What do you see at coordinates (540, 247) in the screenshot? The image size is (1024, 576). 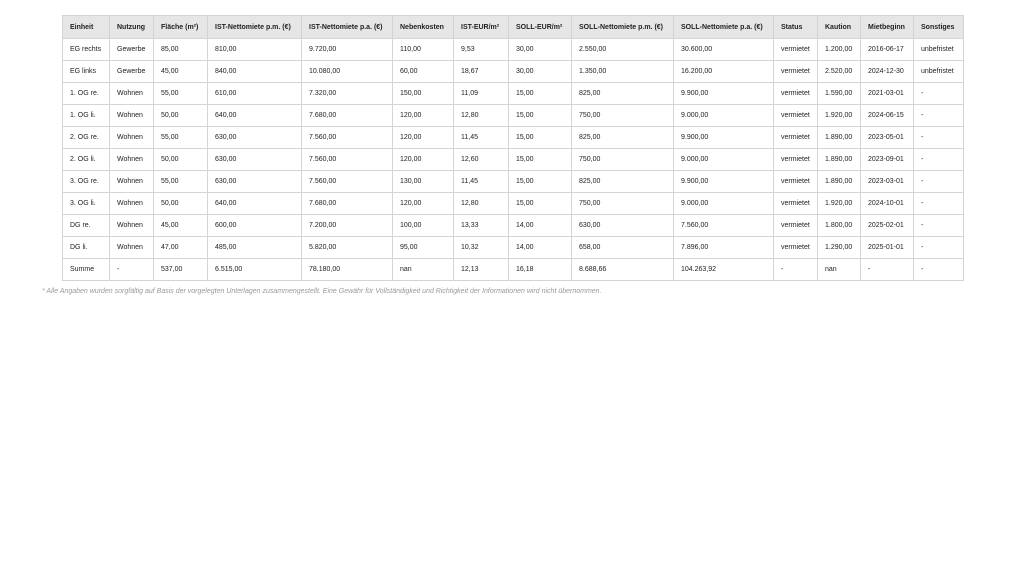 I see `table-cell: 14,00` at bounding box center [540, 247].